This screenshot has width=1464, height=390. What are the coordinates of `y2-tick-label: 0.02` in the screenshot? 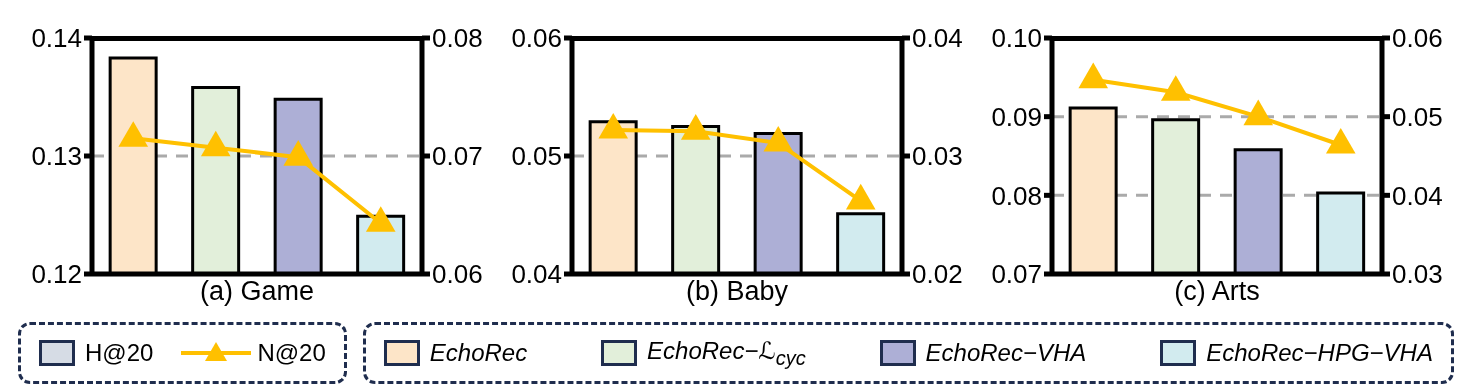 It's located at (937, 274).